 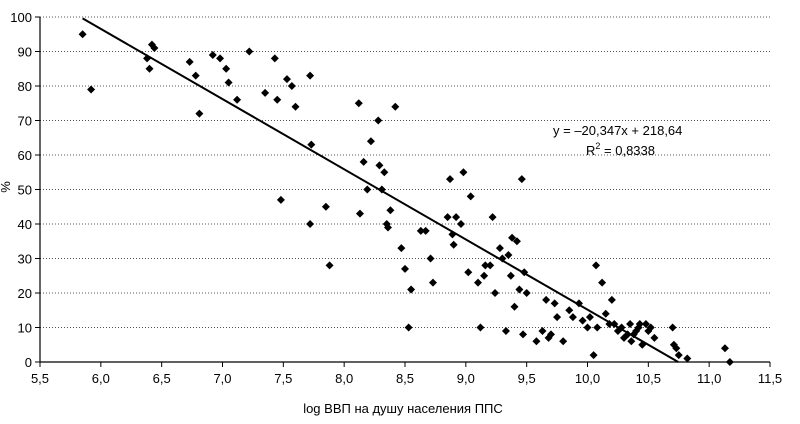 I want to click on x-tick-label: 8,5, so click(x=405, y=378).